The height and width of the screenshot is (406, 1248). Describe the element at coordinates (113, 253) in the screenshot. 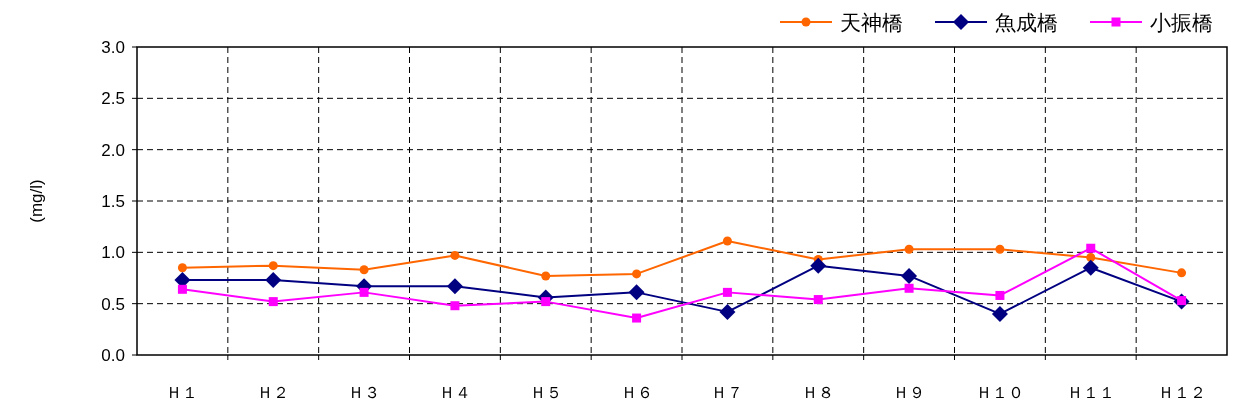

I see `y-tick-label: 1.0` at that location.